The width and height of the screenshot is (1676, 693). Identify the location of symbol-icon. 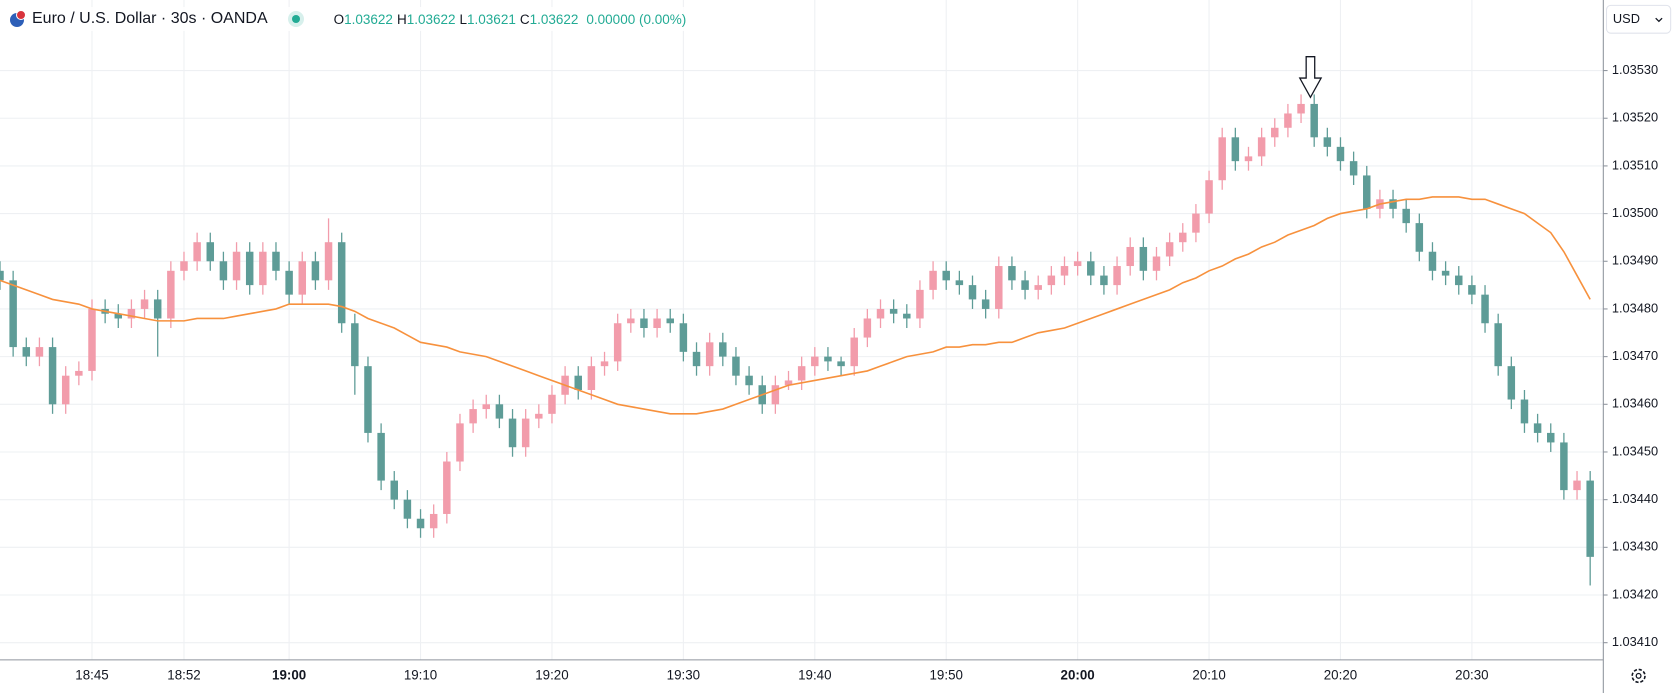
(18, 18).